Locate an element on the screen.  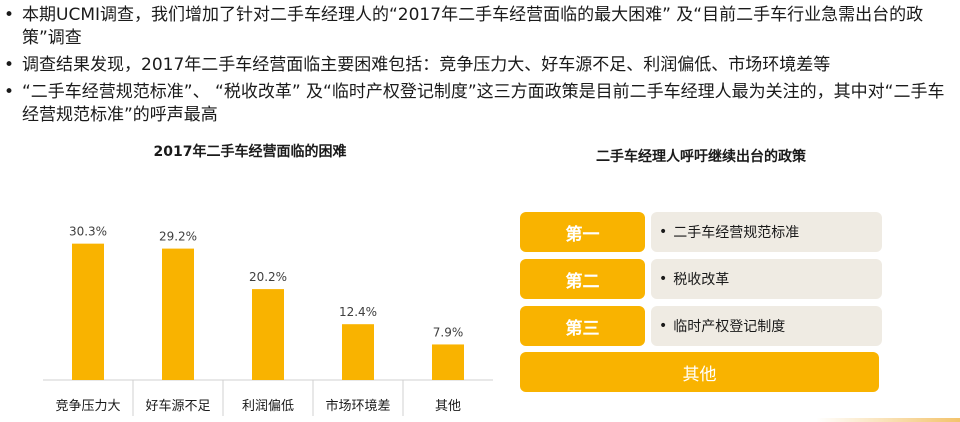
policy-text-box: • 税收改革 is located at coordinates (766, 279).